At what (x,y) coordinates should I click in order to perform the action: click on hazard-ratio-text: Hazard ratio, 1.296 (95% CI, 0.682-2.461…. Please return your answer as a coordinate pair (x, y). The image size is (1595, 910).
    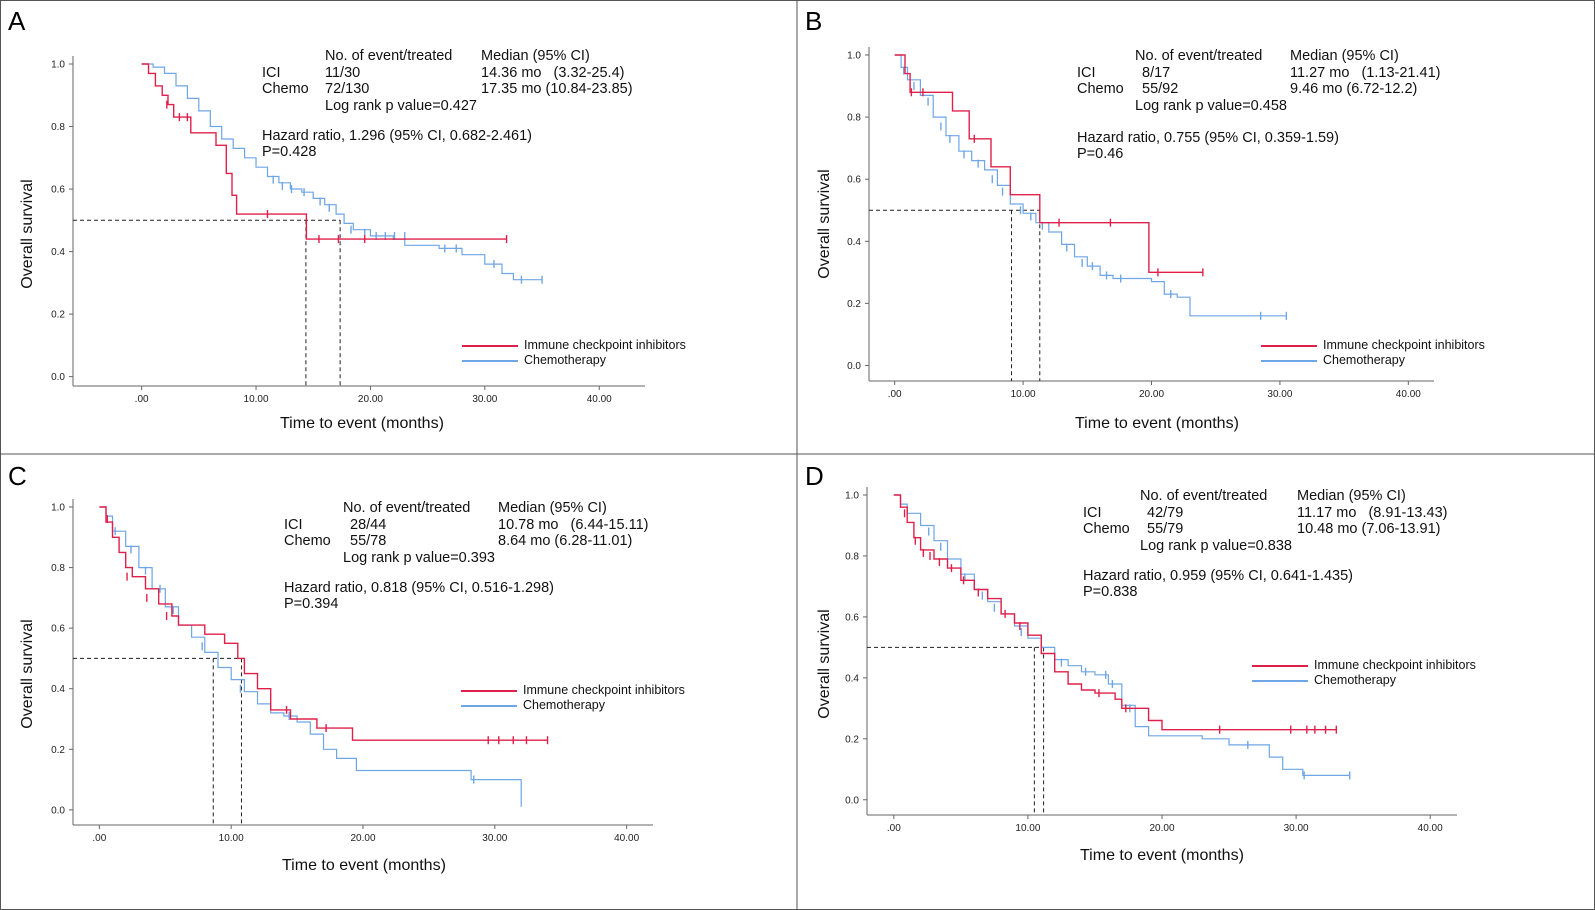
    Looking at the image, I should click on (397, 136).